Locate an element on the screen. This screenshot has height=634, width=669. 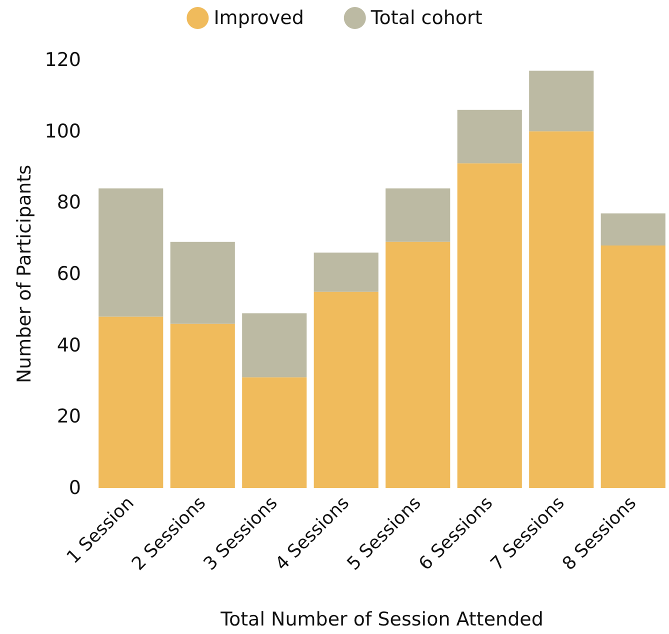
legend-label: Improved is located at coordinates (259, 18).